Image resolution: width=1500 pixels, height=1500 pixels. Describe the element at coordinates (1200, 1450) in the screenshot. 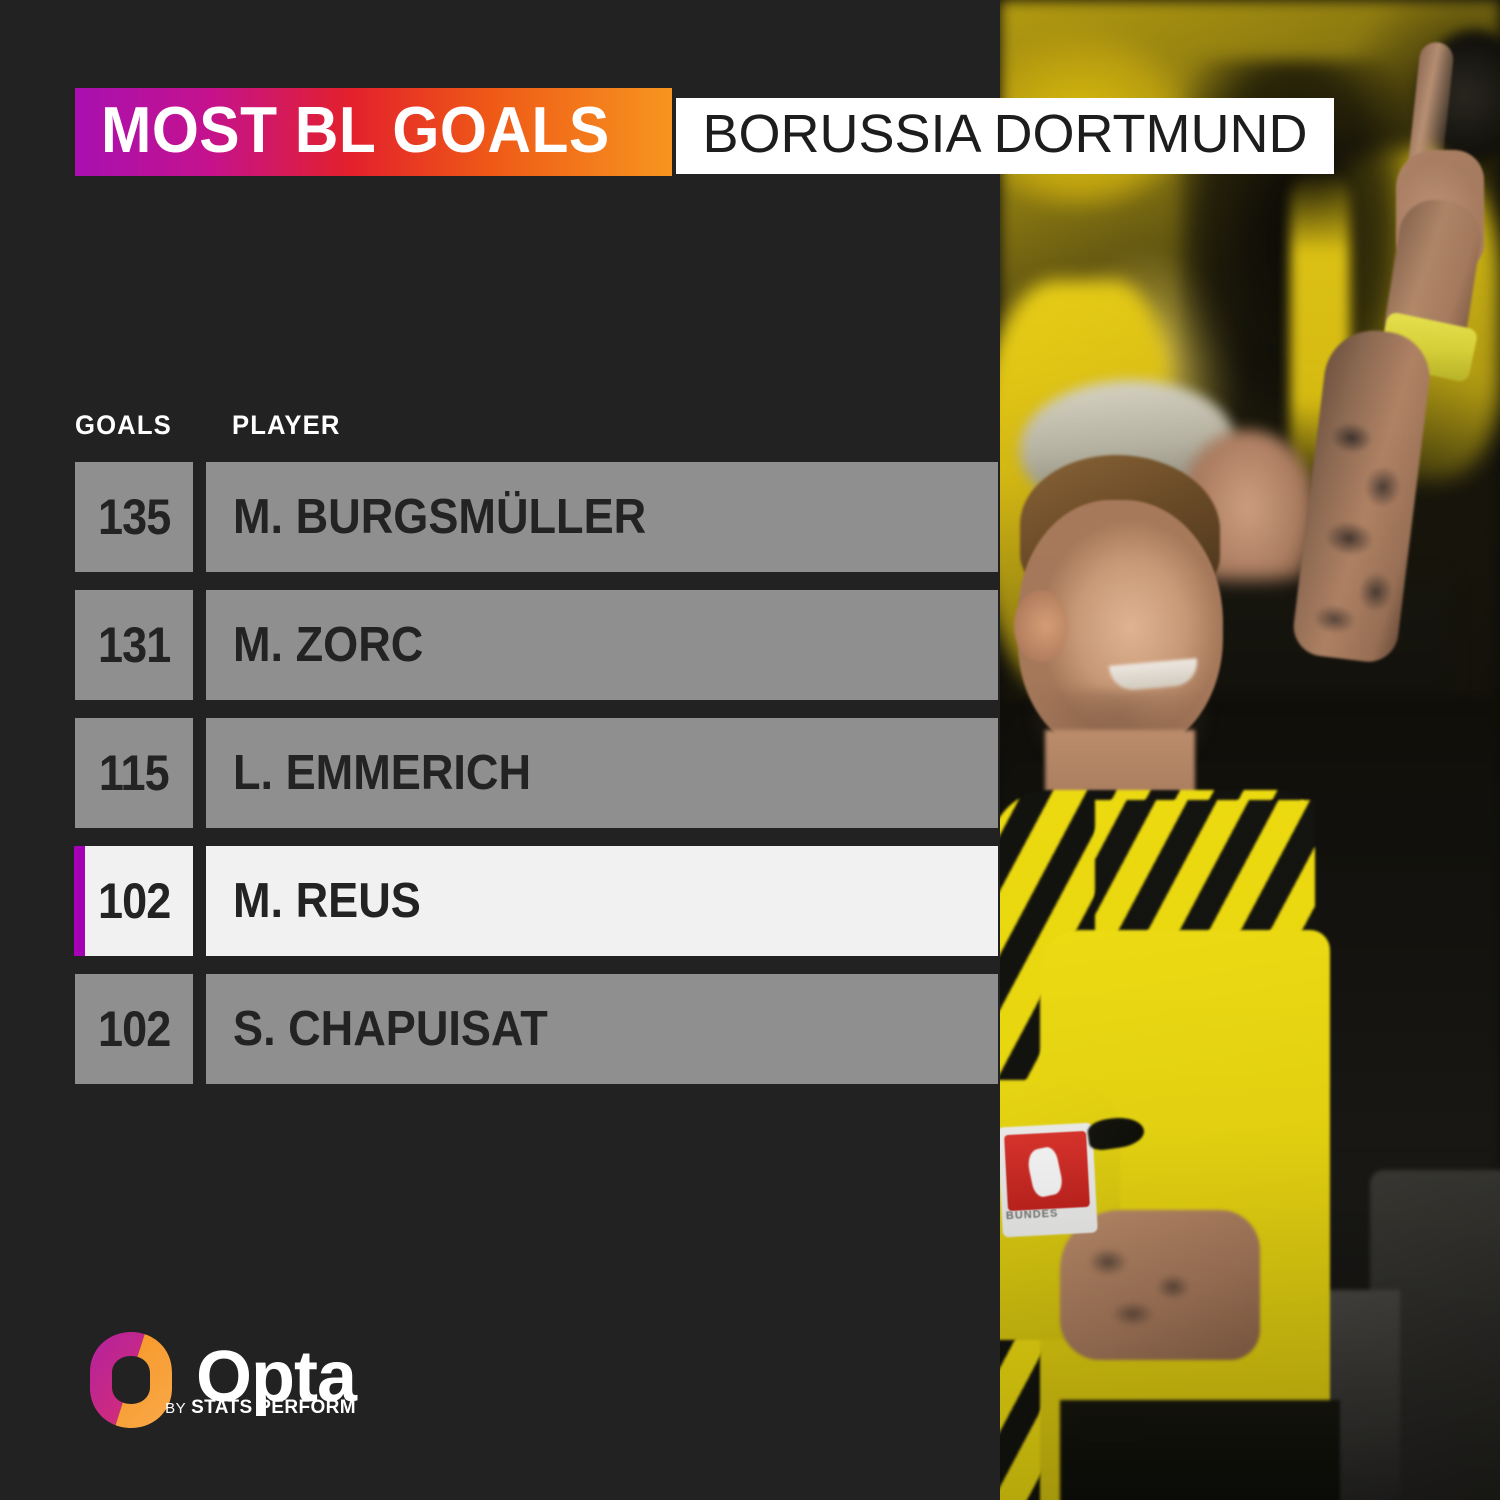

I see `player-shorts` at that location.